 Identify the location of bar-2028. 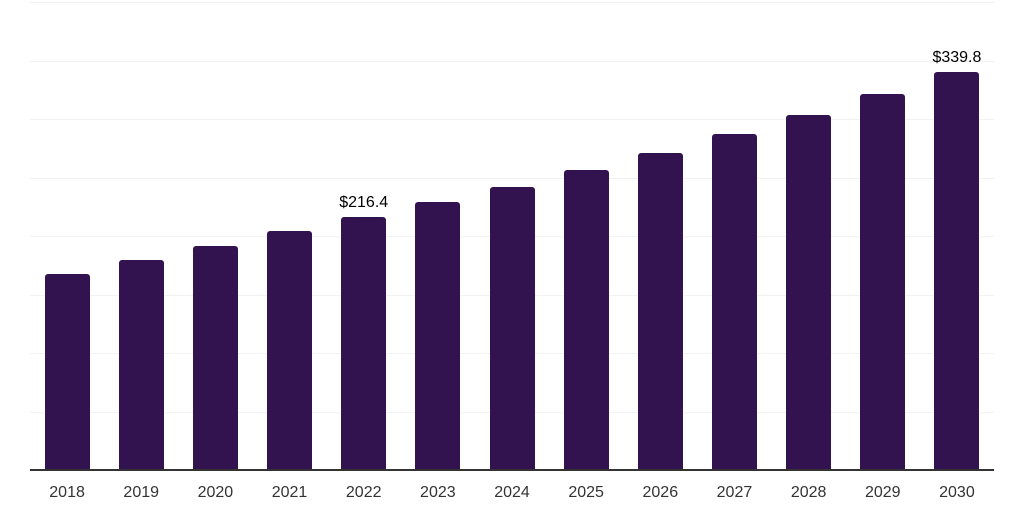
(809, 292).